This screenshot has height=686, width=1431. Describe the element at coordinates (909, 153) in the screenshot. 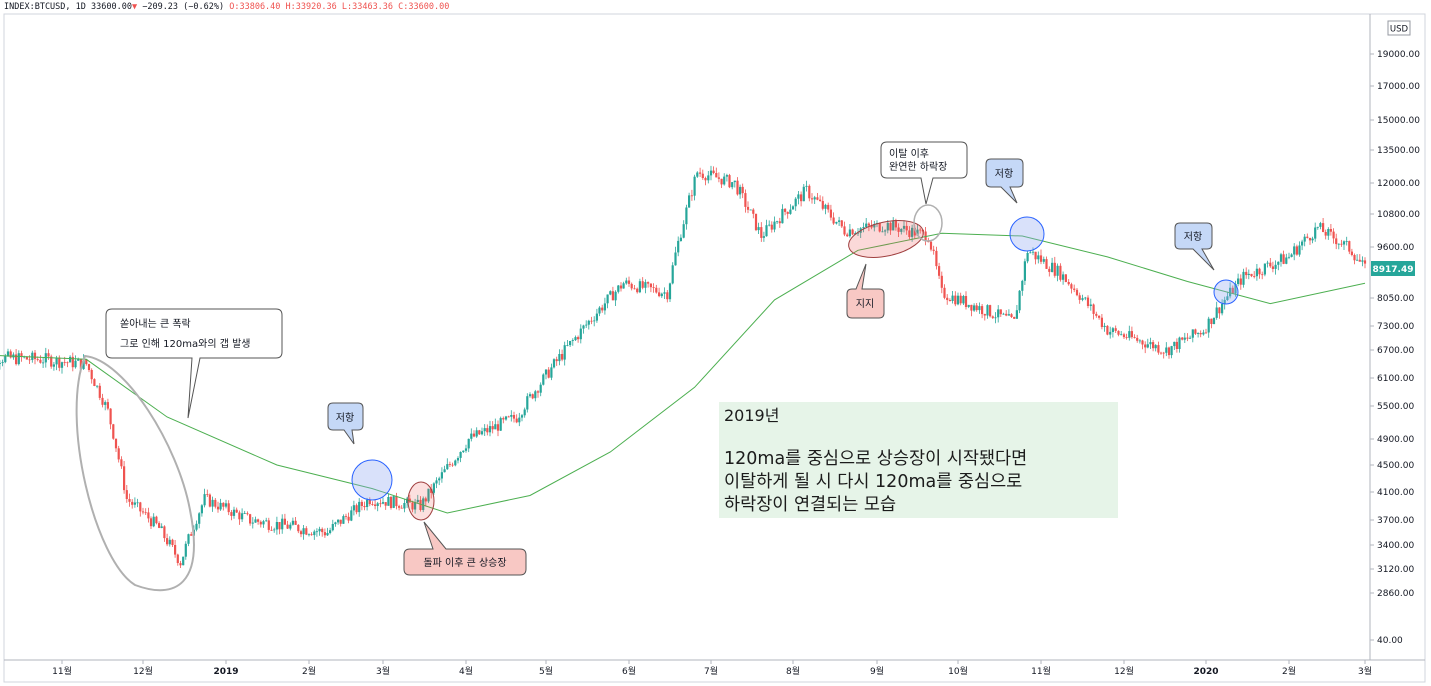

I see `breakdown-line1: 이탈 이후` at that location.